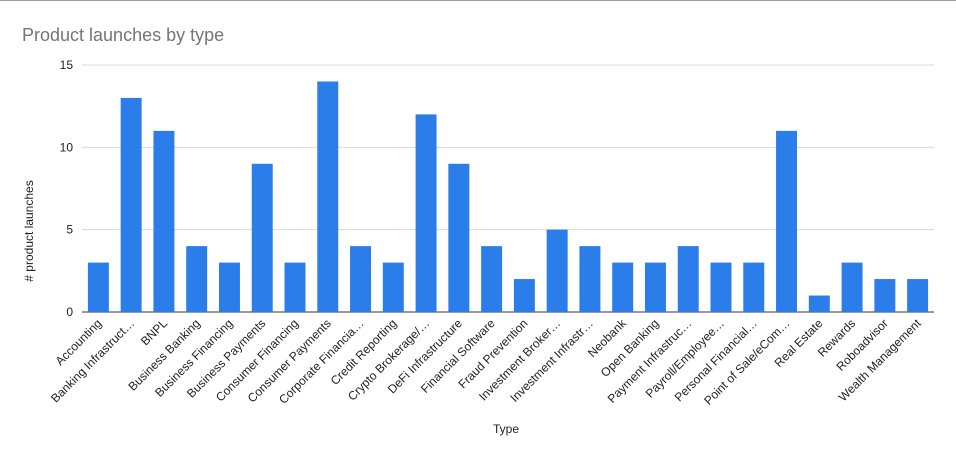 The image size is (956, 456). What do you see at coordinates (29, 230) in the screenshot?
I see `y-axis-label: # product launches` at bounding box center [29, 230].